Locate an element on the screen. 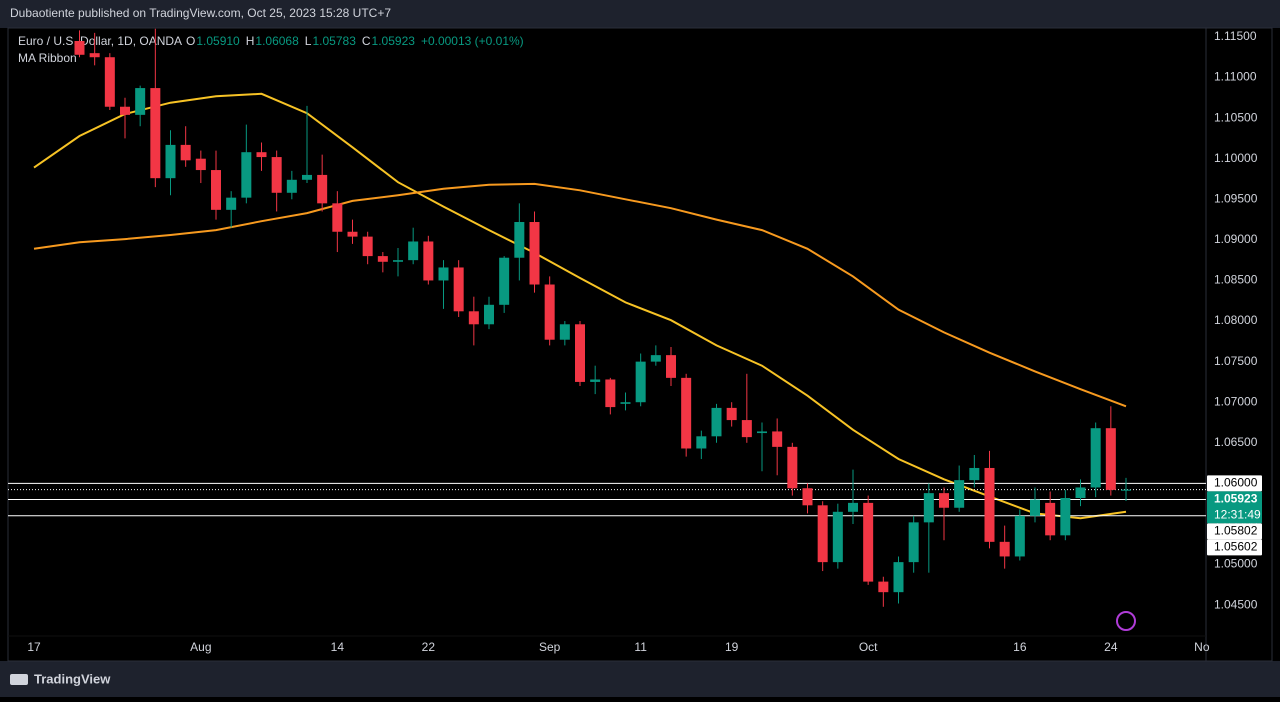 The image size is (1280, 702). x-tick-label: 24 is located at coordinates (1111, 647).